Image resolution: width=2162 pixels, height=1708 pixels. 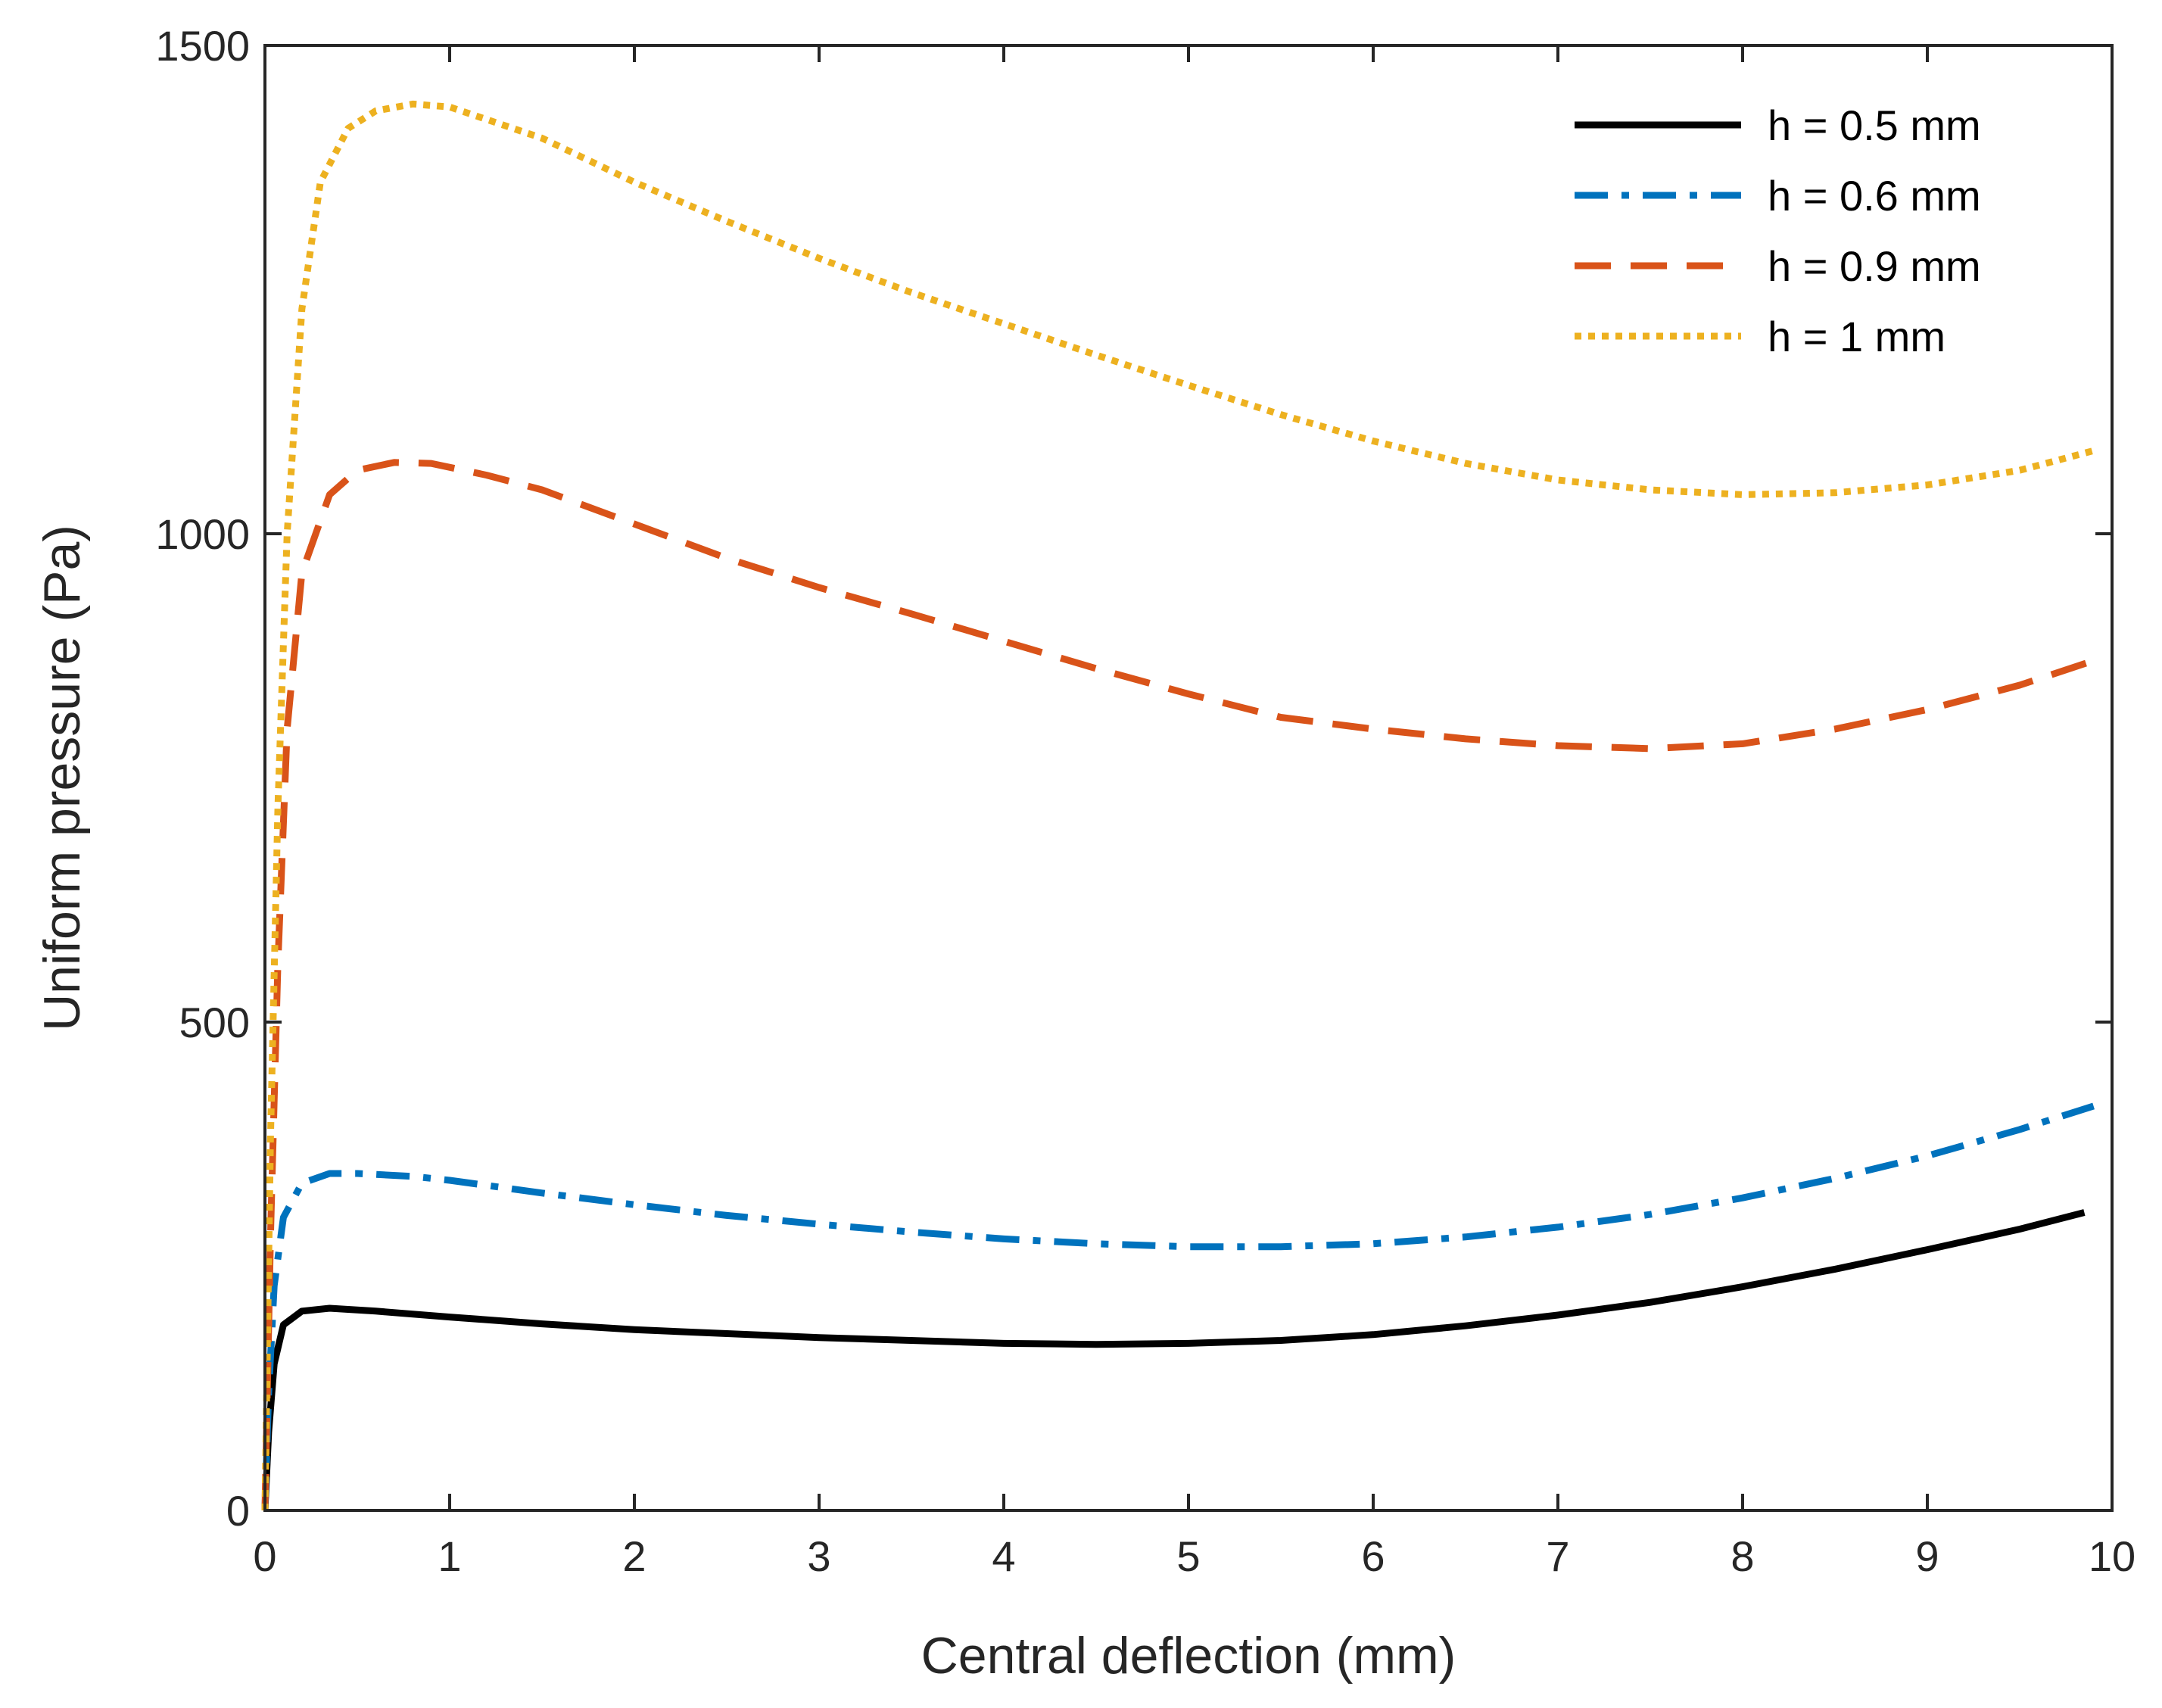 I want to click on x-tick-label: 3, so click(x=818, y=1556).